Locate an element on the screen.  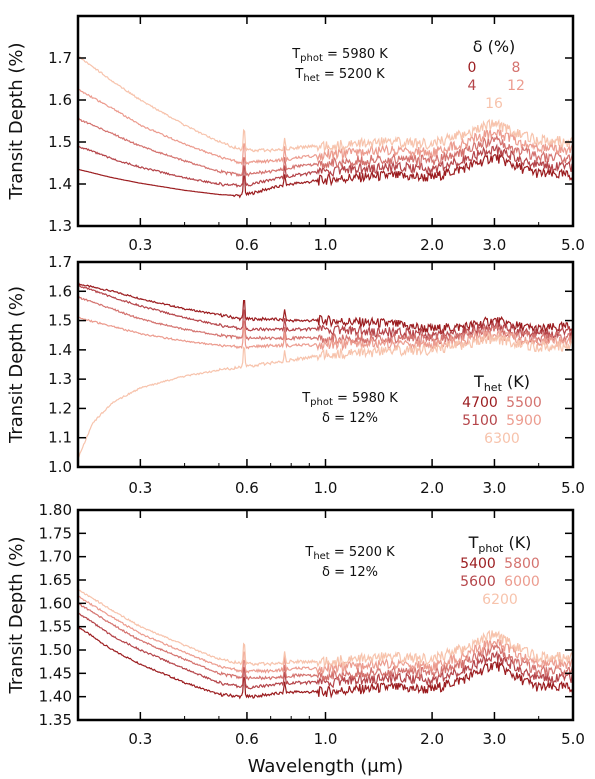
legend-entry: 6000 is located at coordinates (522, 582).